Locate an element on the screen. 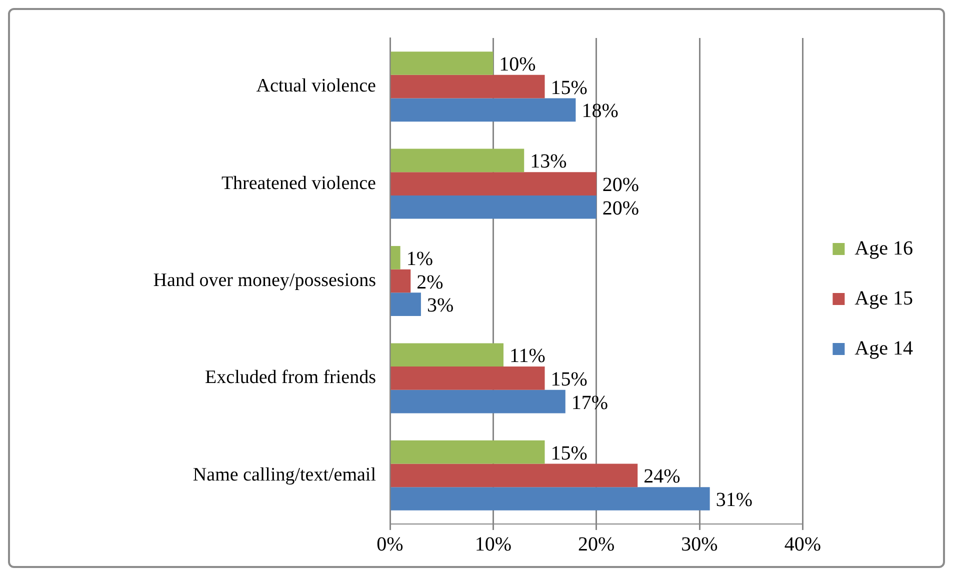  y-tick-label: Threatened violence is located at coordinates (298, 183).